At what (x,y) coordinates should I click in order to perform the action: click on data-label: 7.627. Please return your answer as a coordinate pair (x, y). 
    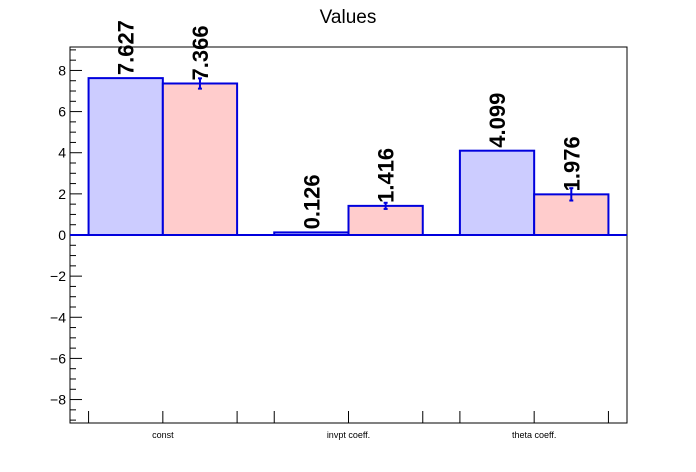
    Looking at the image, I should click on (126, 47).